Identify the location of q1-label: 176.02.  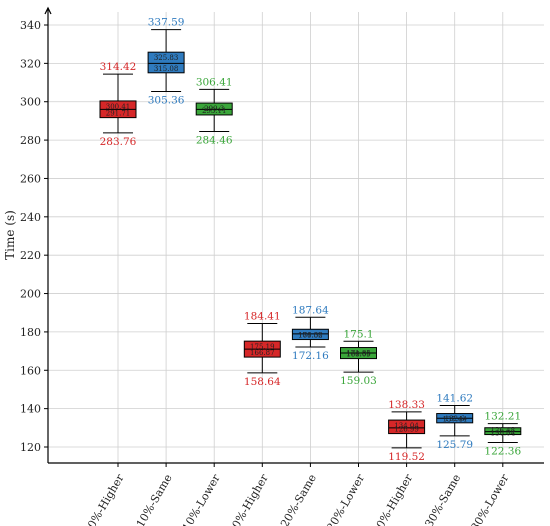
(310, 336).